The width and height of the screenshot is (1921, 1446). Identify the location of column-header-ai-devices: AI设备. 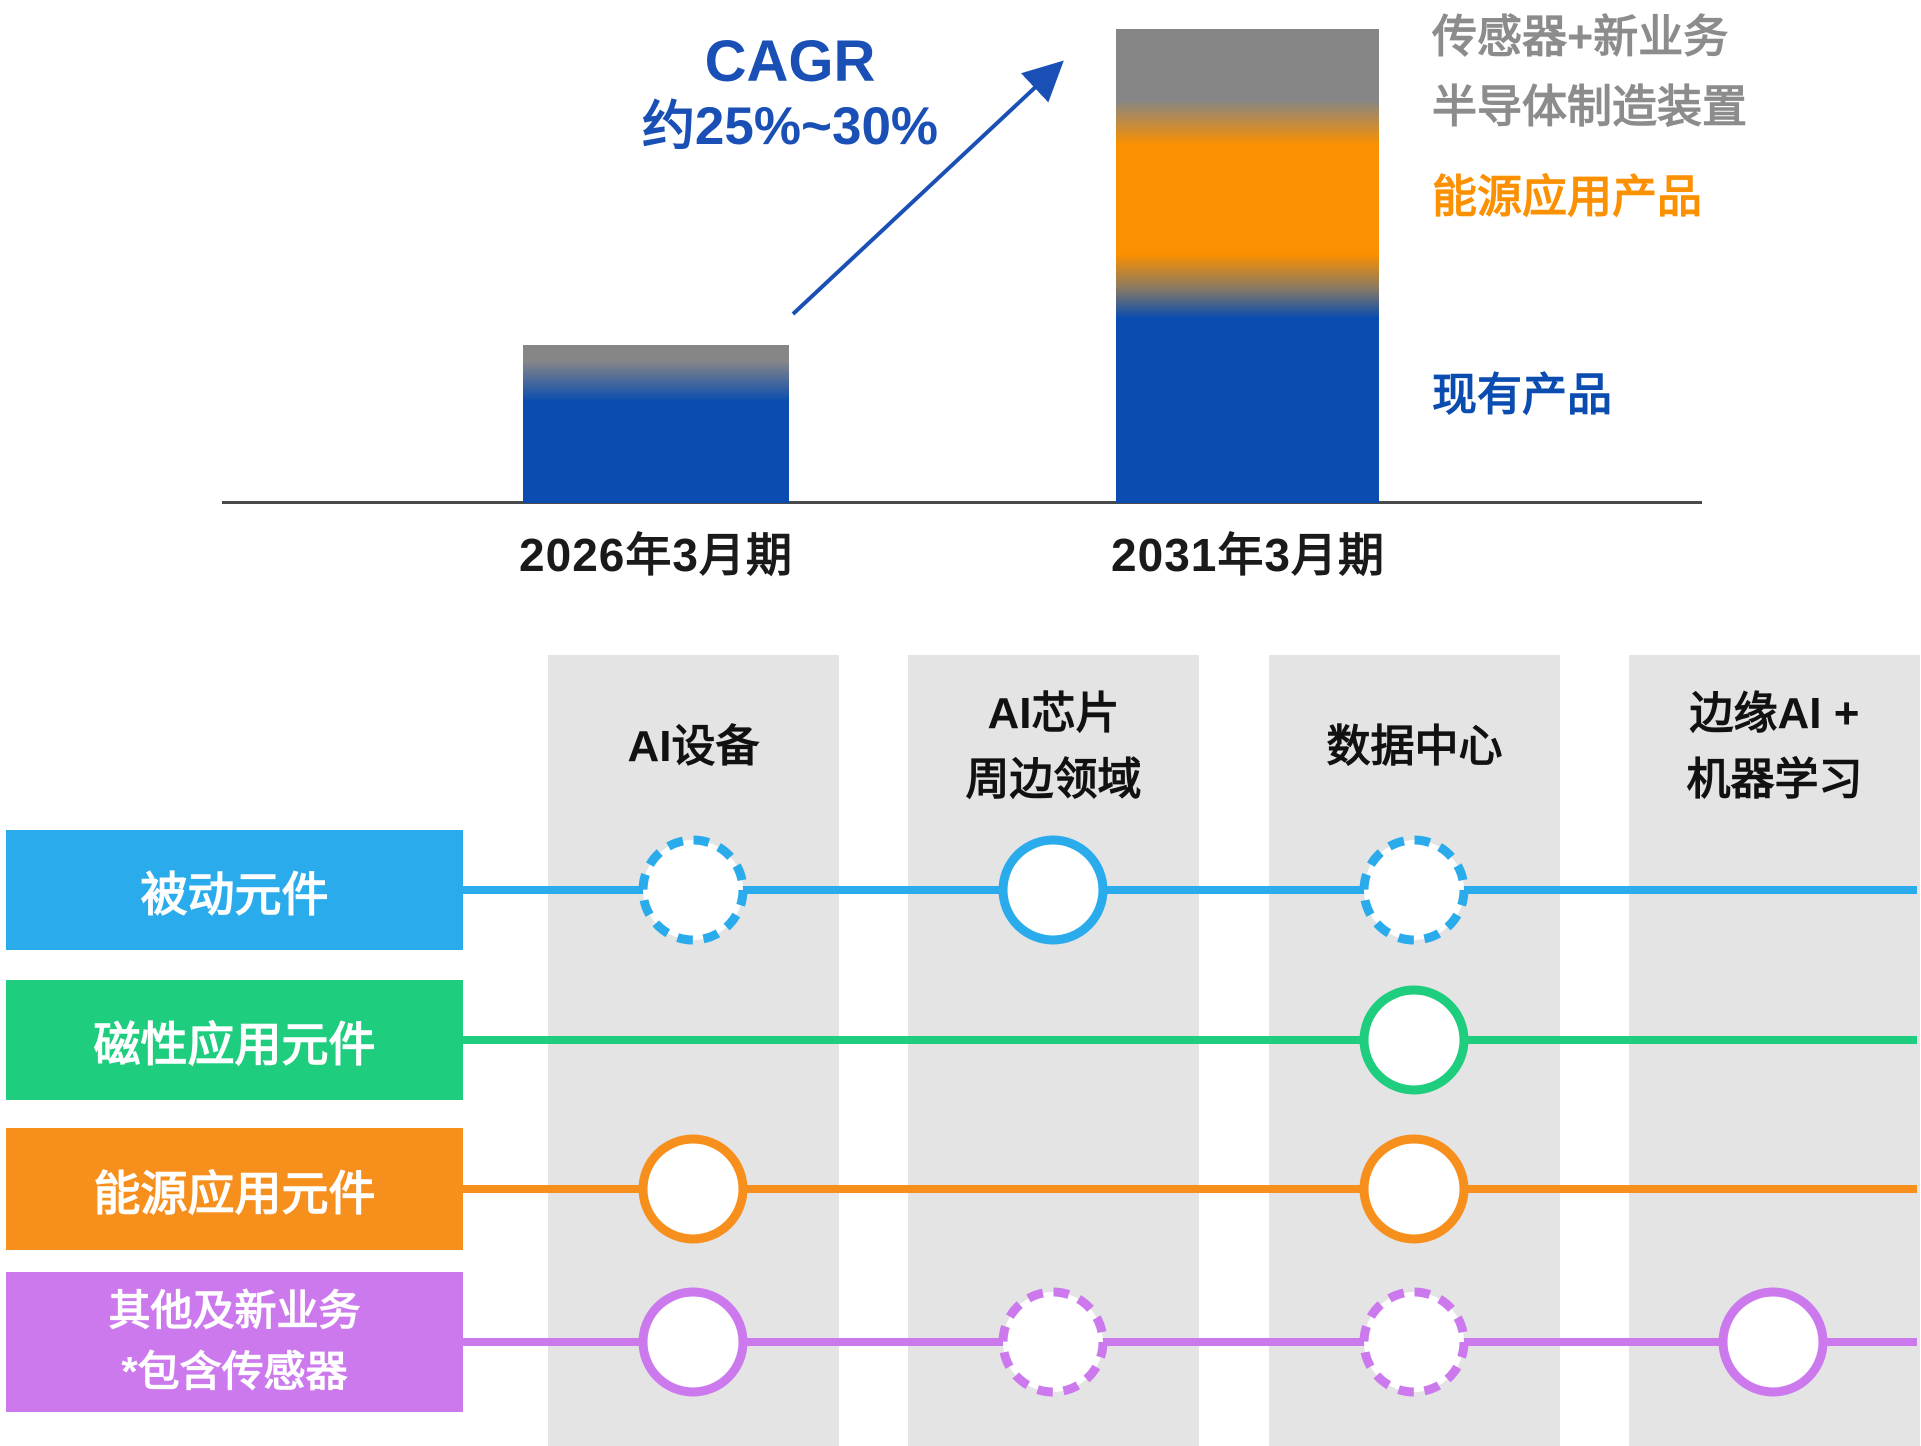
(693, 746).